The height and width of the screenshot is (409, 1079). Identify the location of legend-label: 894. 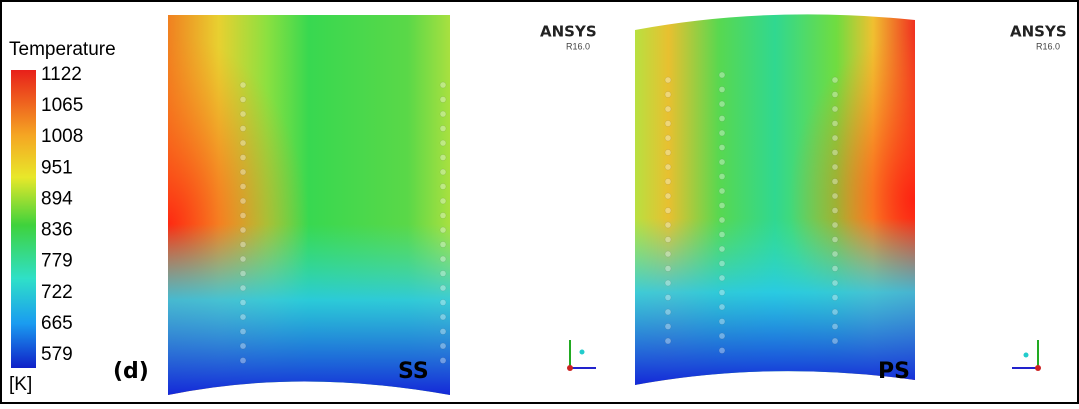
(57, 198).